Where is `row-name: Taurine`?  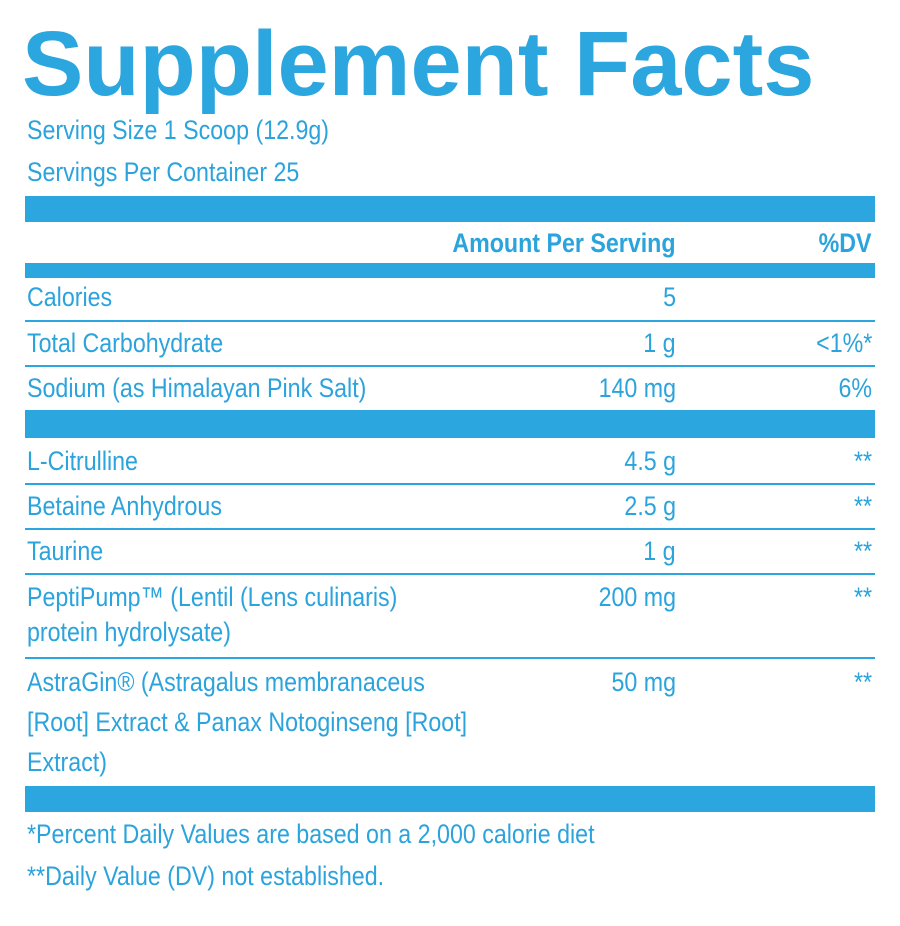
row-name: Taurine is located at coordinates (65, 551).